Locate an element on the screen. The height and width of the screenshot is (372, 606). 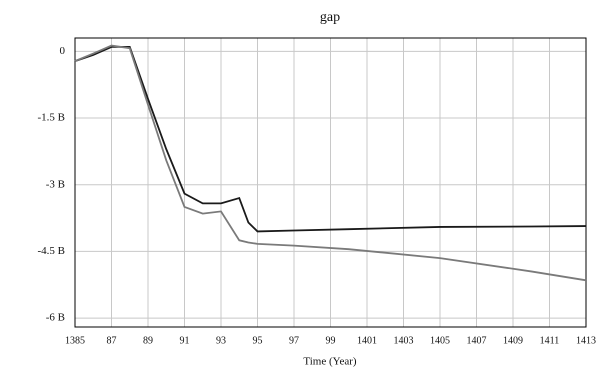
y-tick-label: 0 is located at coordinates (63, 51).